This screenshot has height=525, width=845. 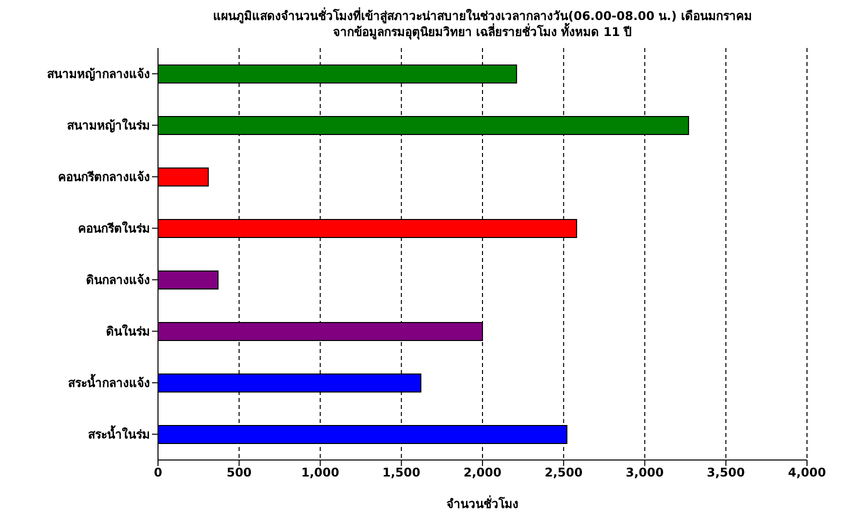 I want to click on x-tick-label: 2,000, so click(x=483, y=473).